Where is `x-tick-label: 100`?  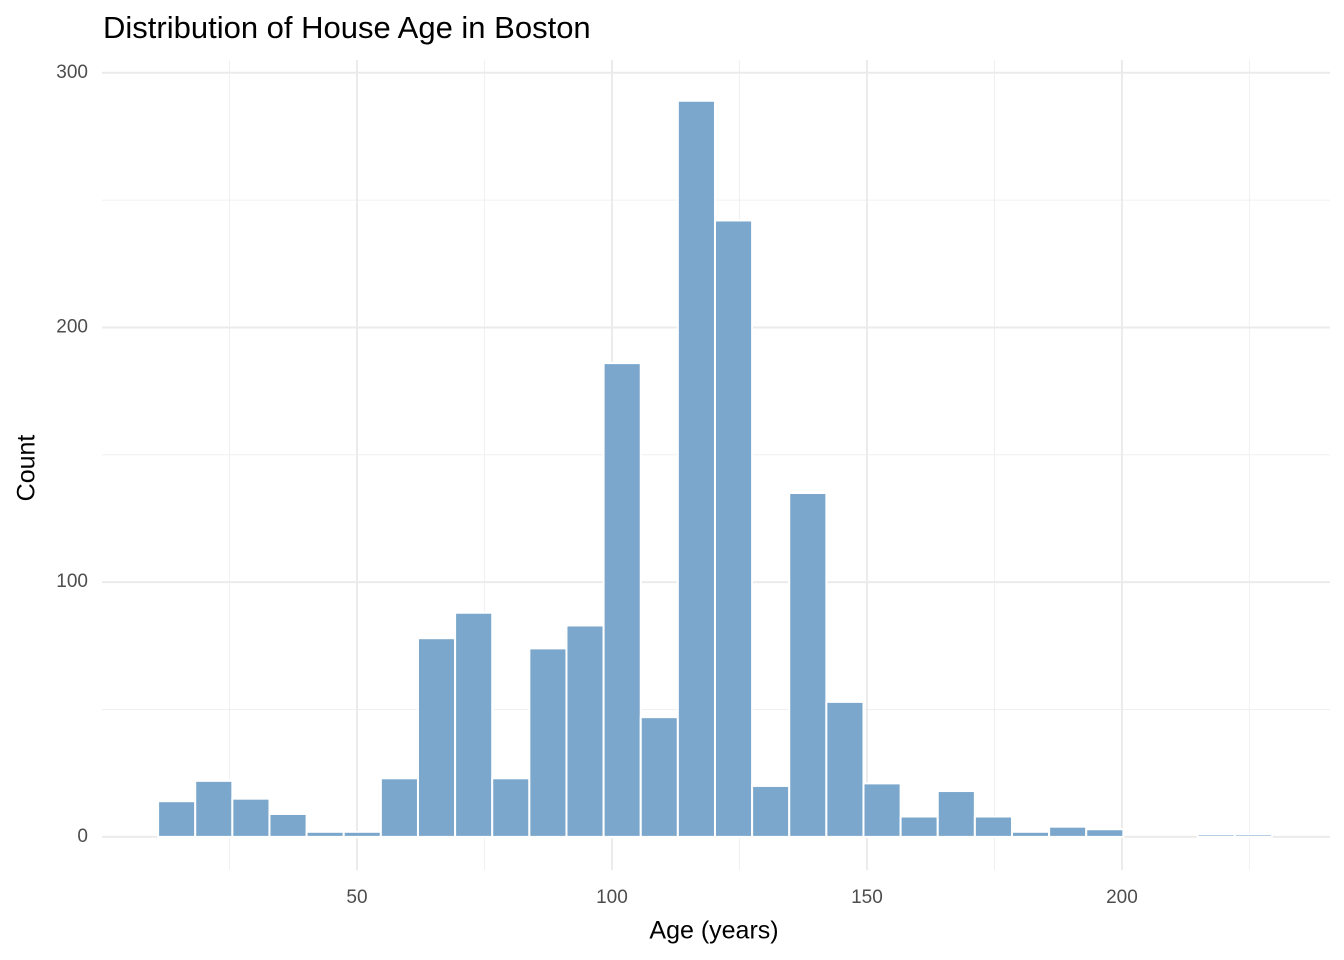
x-tick-label: 100 is located at coordinates (612, 897).